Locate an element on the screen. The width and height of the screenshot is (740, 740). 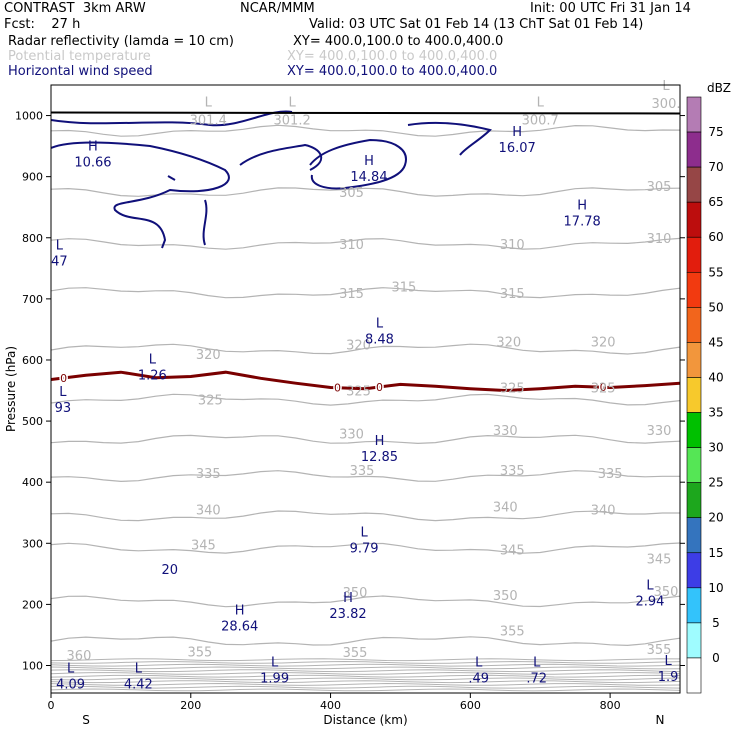
colorbar-level-label: 40 is located at coordinates (715, 377).